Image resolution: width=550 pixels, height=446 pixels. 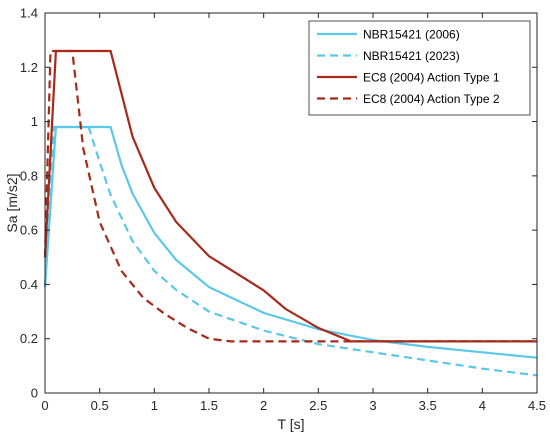 What do you see at coordinates (12, 202) in the screenshot?
I see `y-axis-label: Sa [m/s2]` at bounding box center [12, 202].